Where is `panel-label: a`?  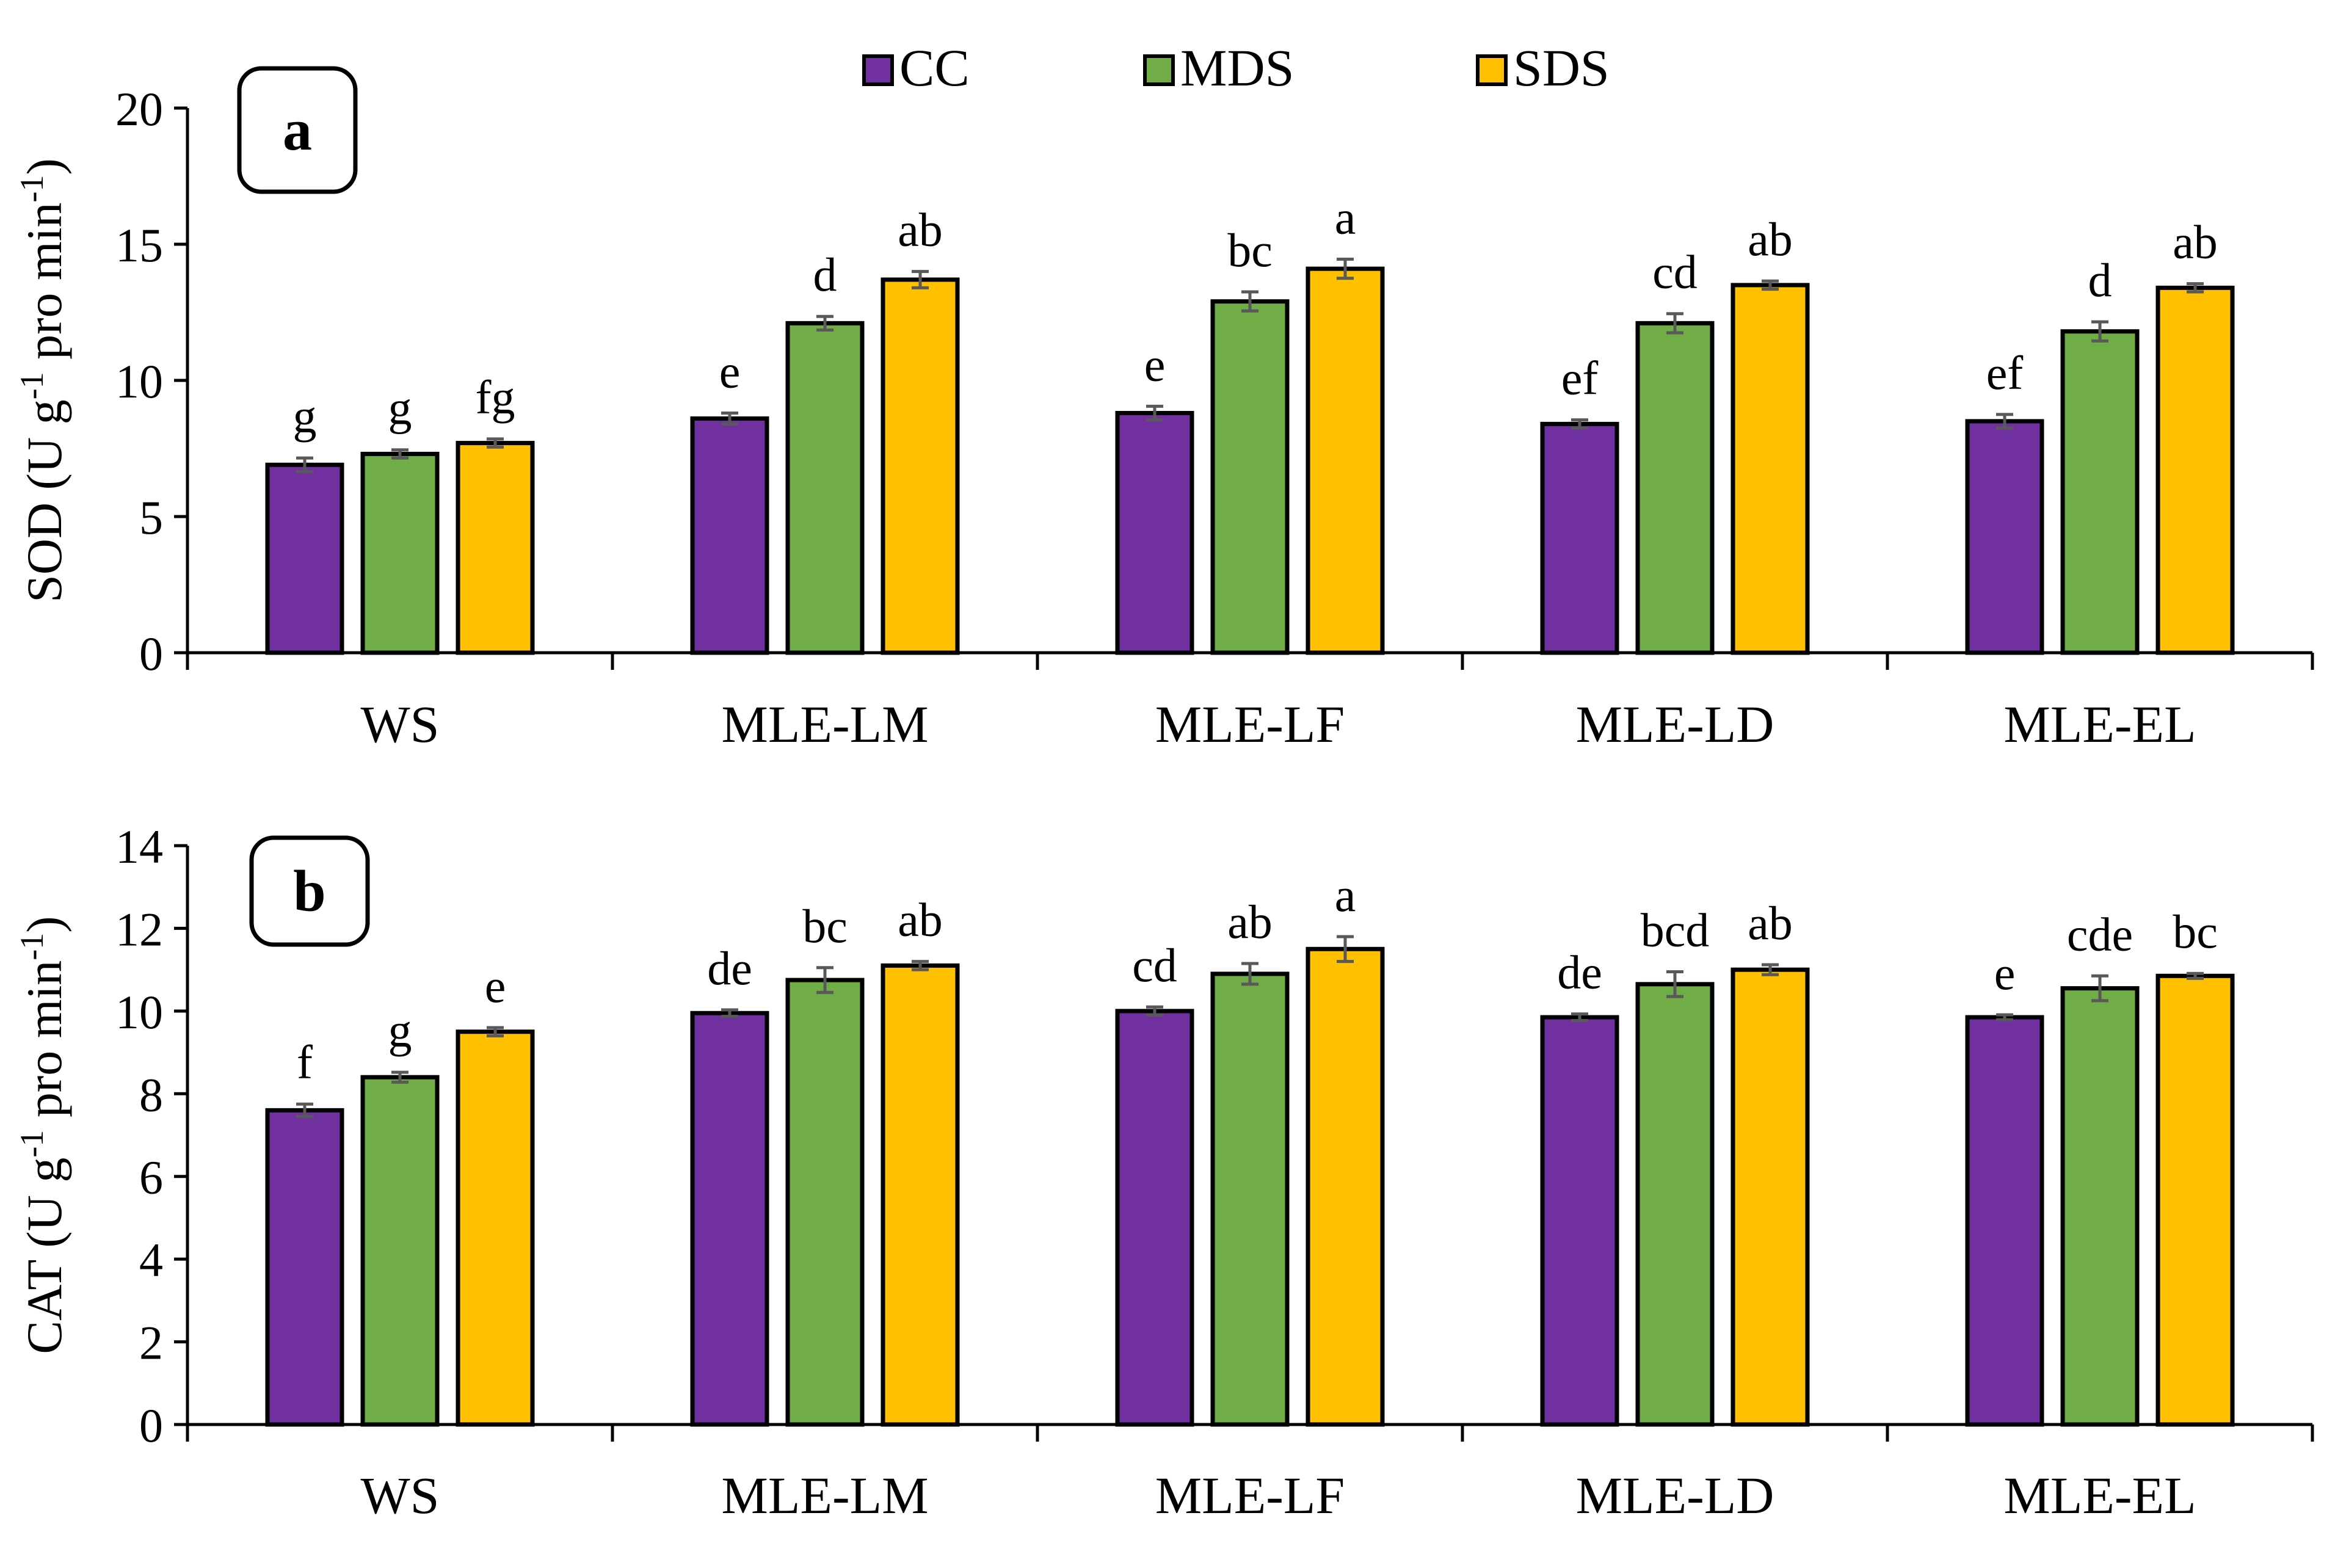 panel-label: a is located at coordinates (297, 129).